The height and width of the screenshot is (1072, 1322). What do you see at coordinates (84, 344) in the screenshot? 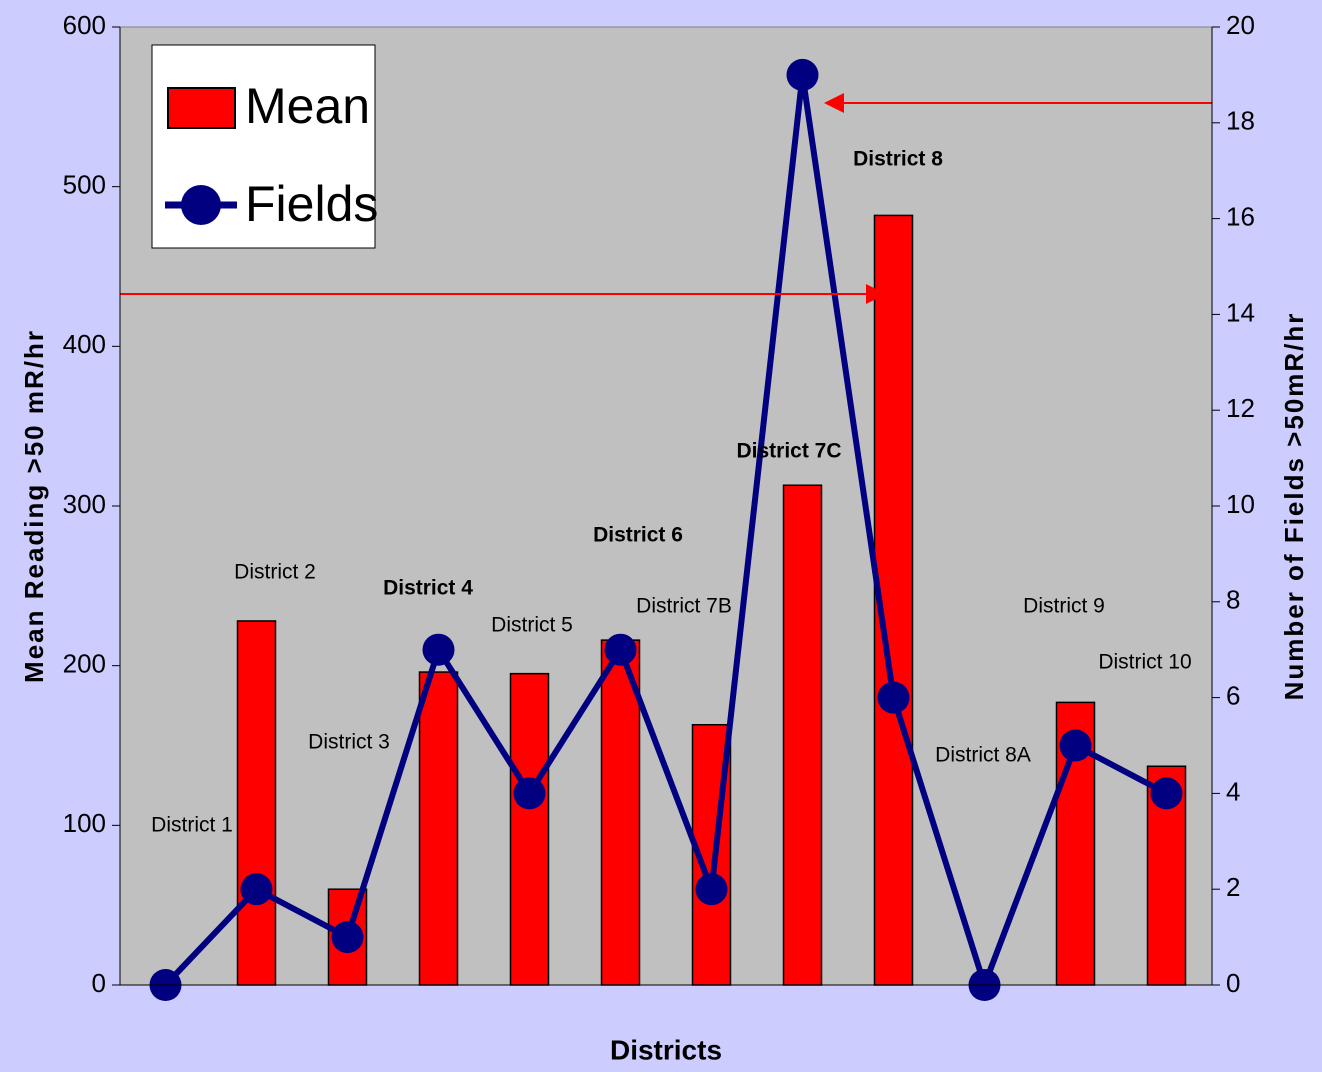
I see `y-tick-label: 400` at bounding box center [84, 344].